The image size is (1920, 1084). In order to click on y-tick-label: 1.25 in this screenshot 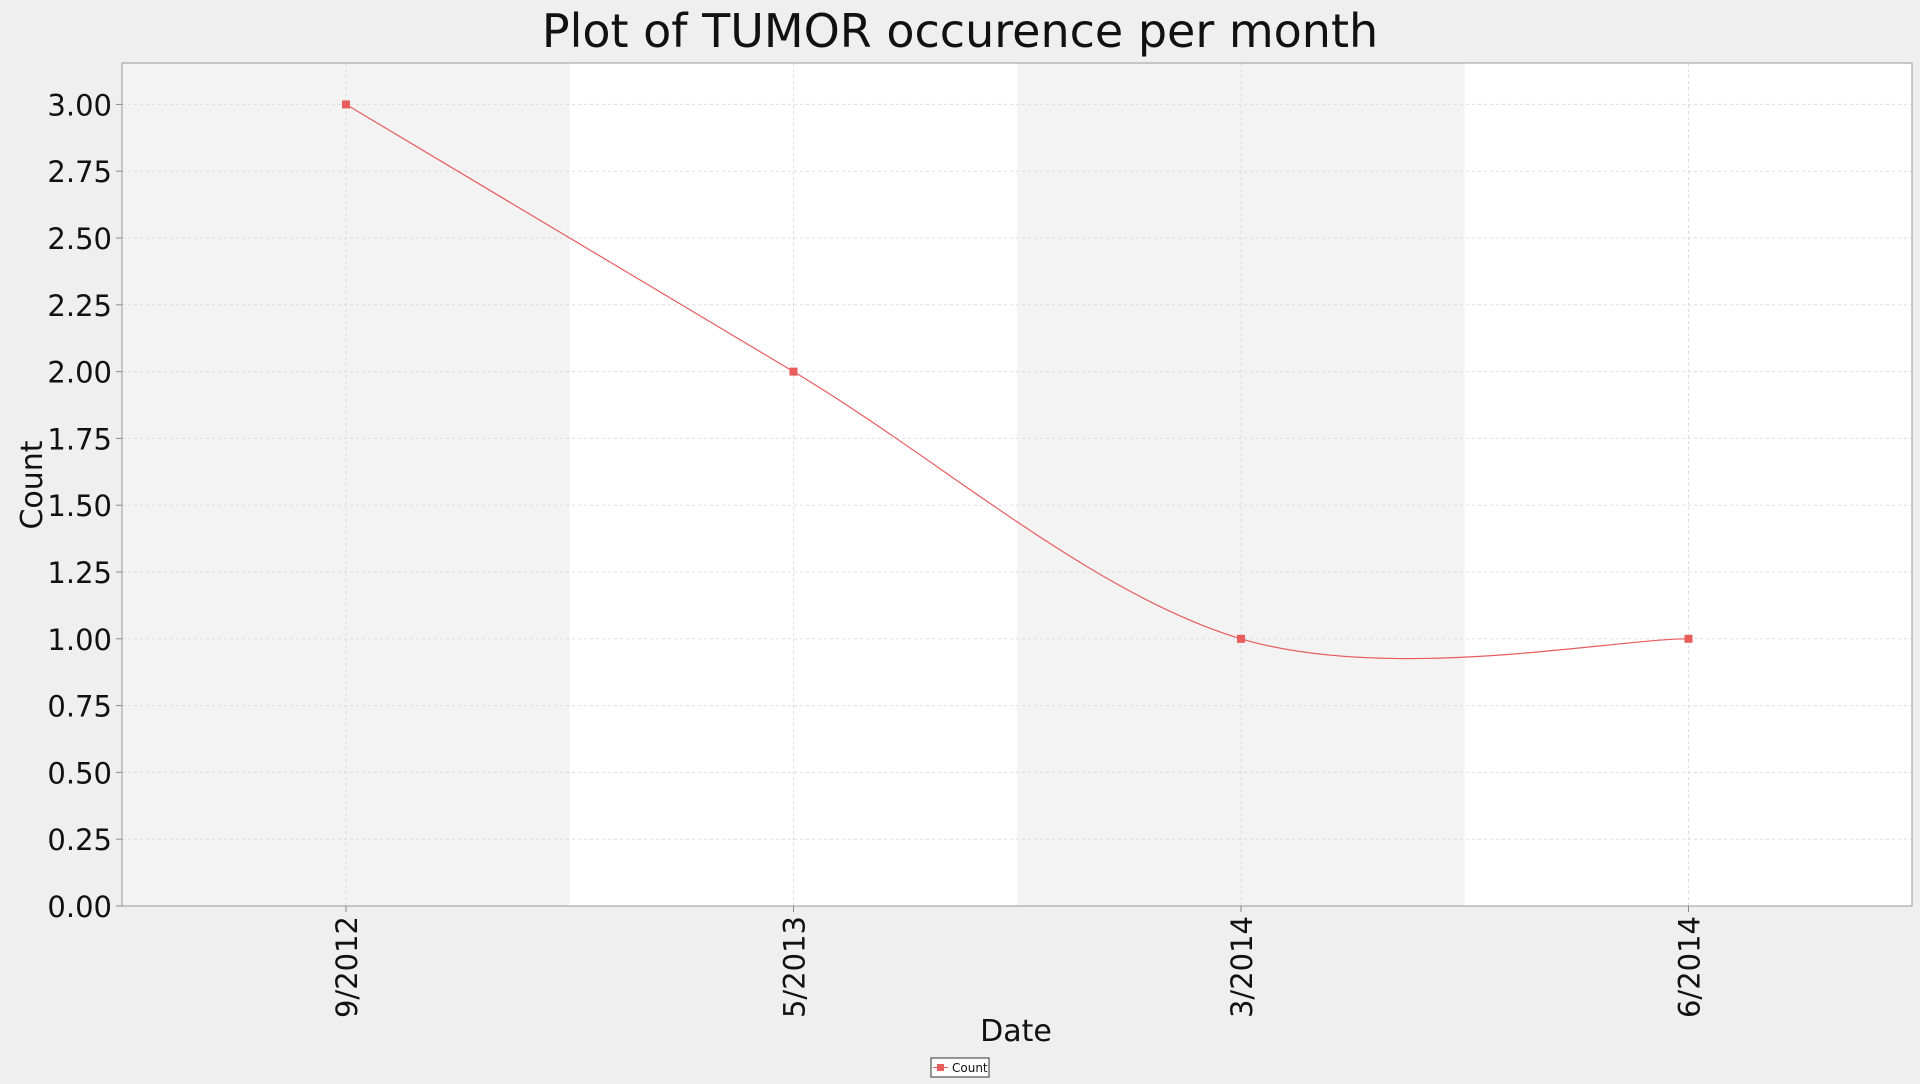, I will do `click(79, 573)`.